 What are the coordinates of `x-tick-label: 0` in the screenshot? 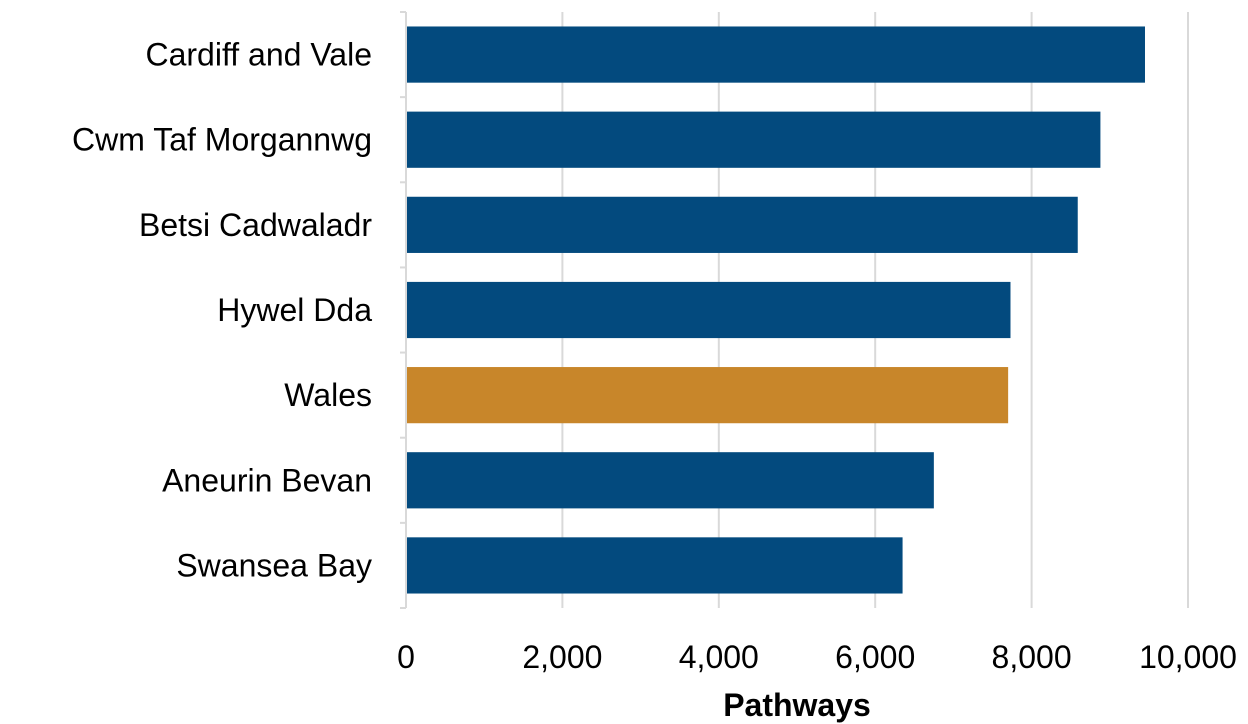 It's located at (406, 657).